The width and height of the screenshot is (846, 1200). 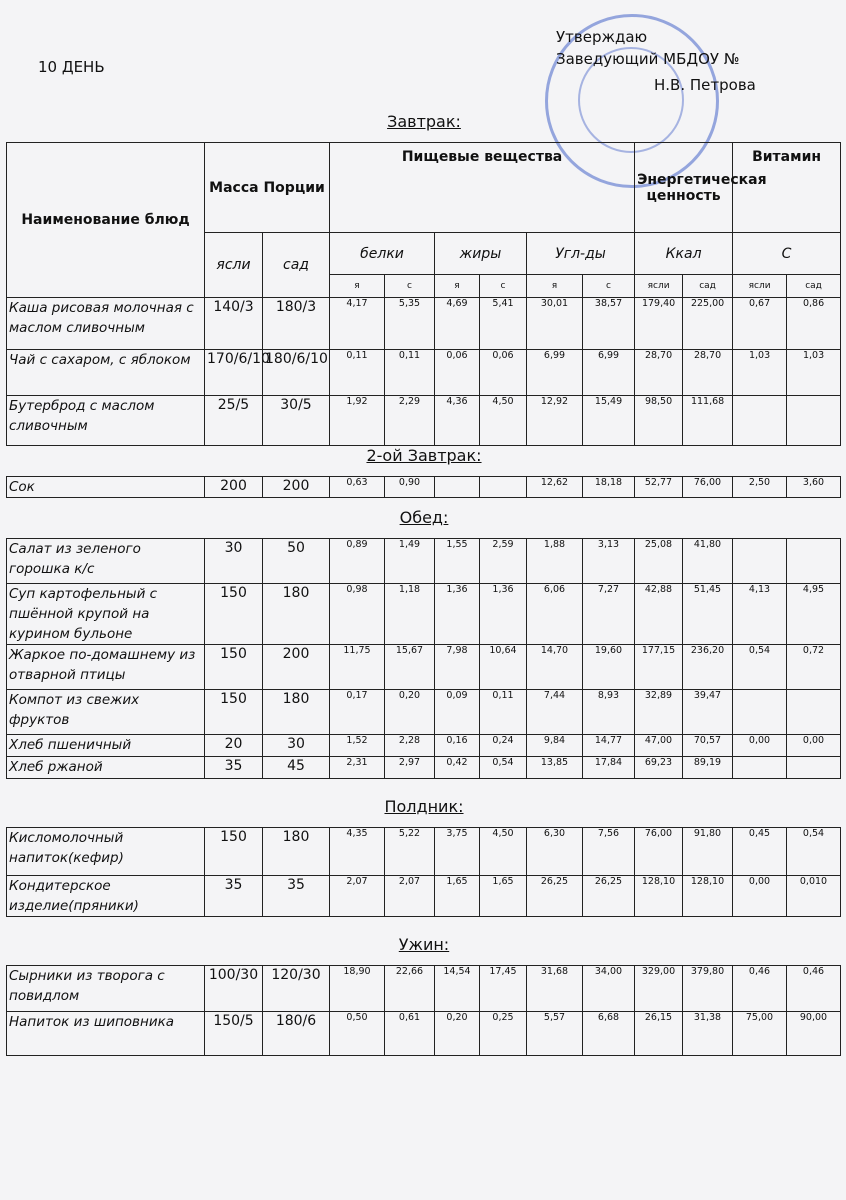 I want to click on cell-text: 7,98, so click(x=457, y=650).